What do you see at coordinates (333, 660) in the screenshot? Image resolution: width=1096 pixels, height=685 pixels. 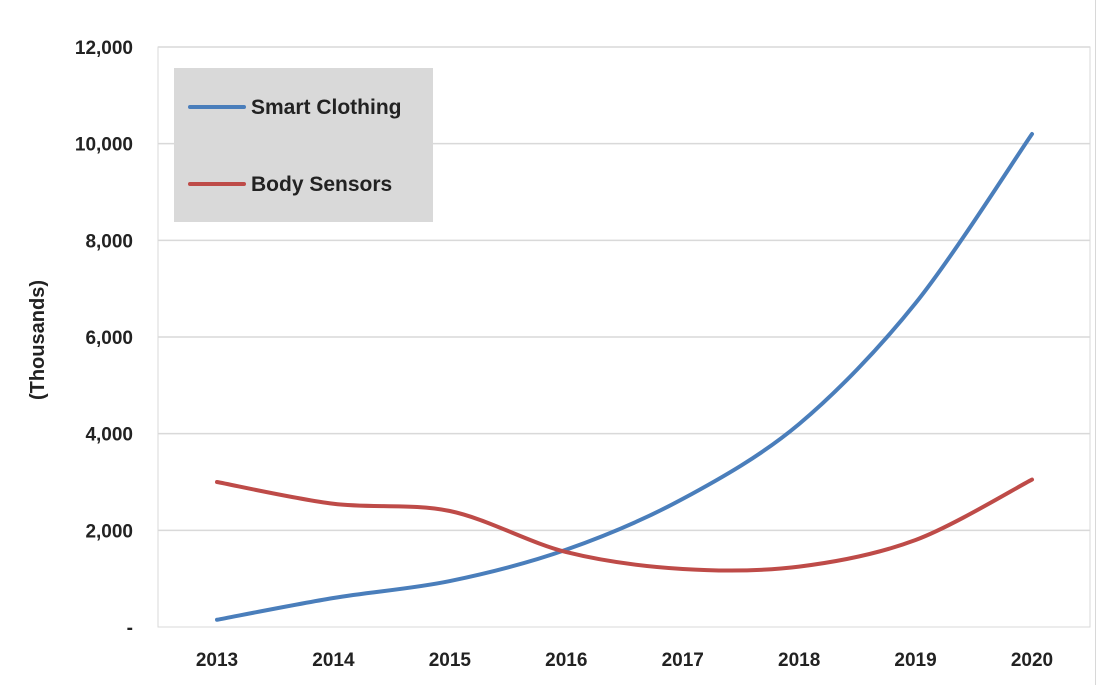 I see `x-tick-label: 2014` at bounding box center [333, 660].